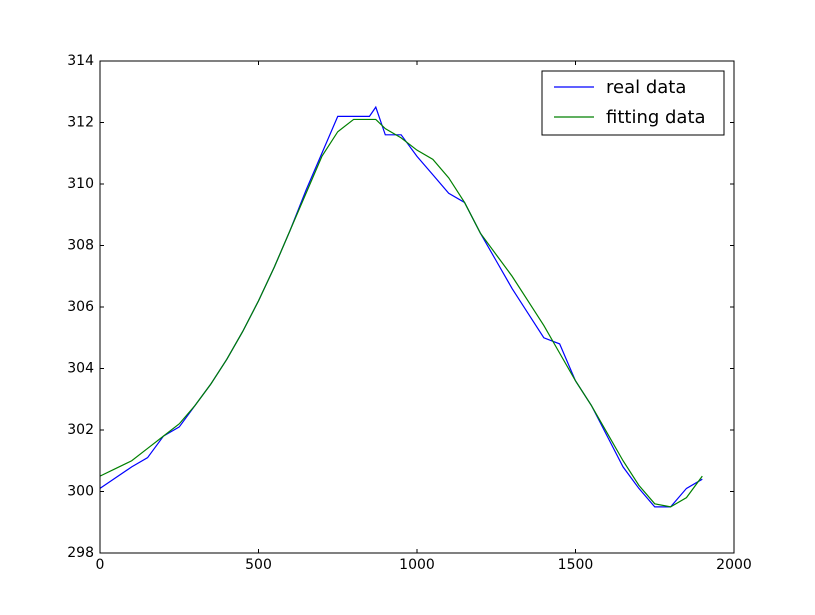  I want to click on y-tick-label: 304, so click(80, 369).